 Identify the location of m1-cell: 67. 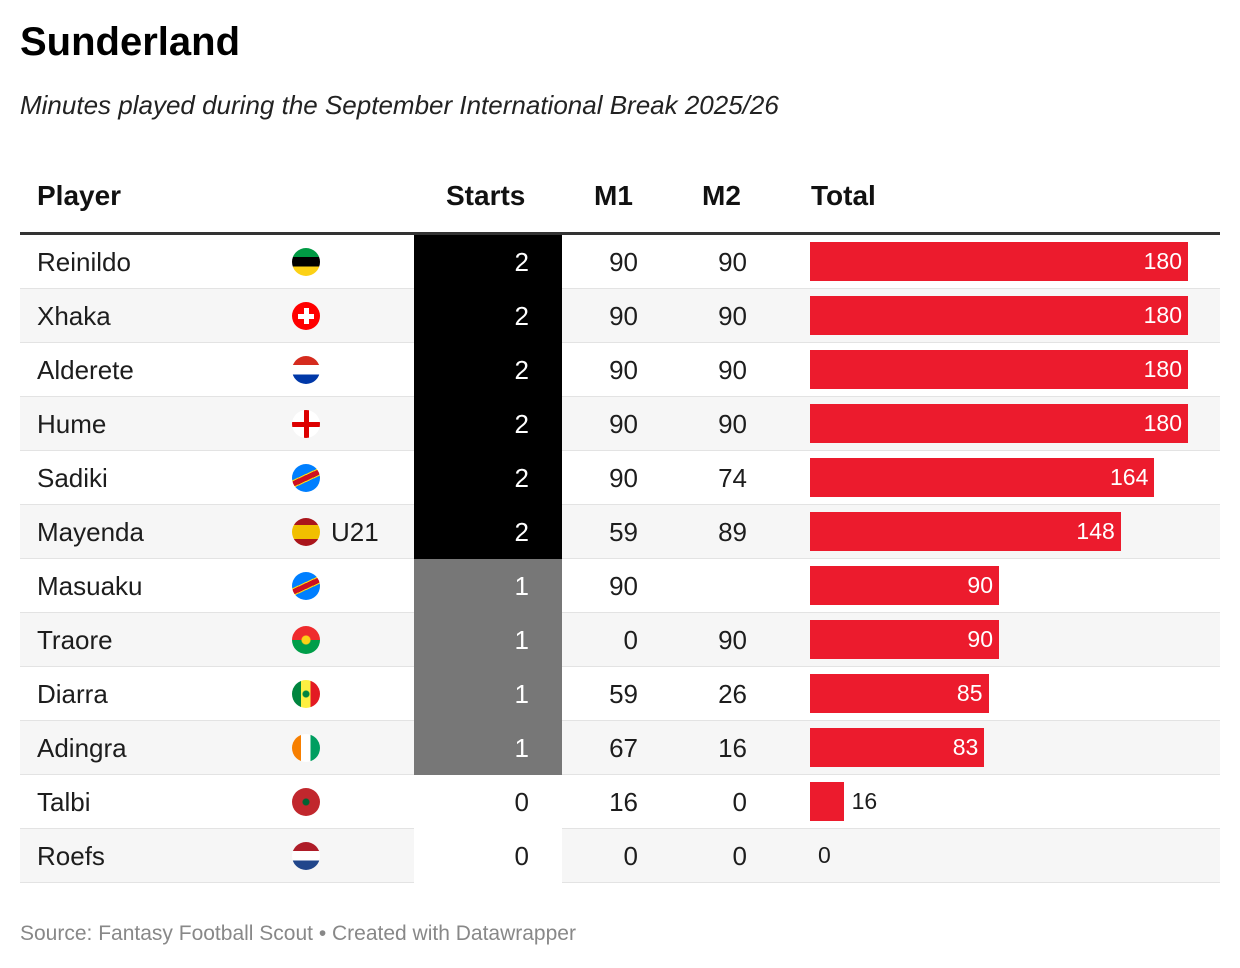
(623, 748).